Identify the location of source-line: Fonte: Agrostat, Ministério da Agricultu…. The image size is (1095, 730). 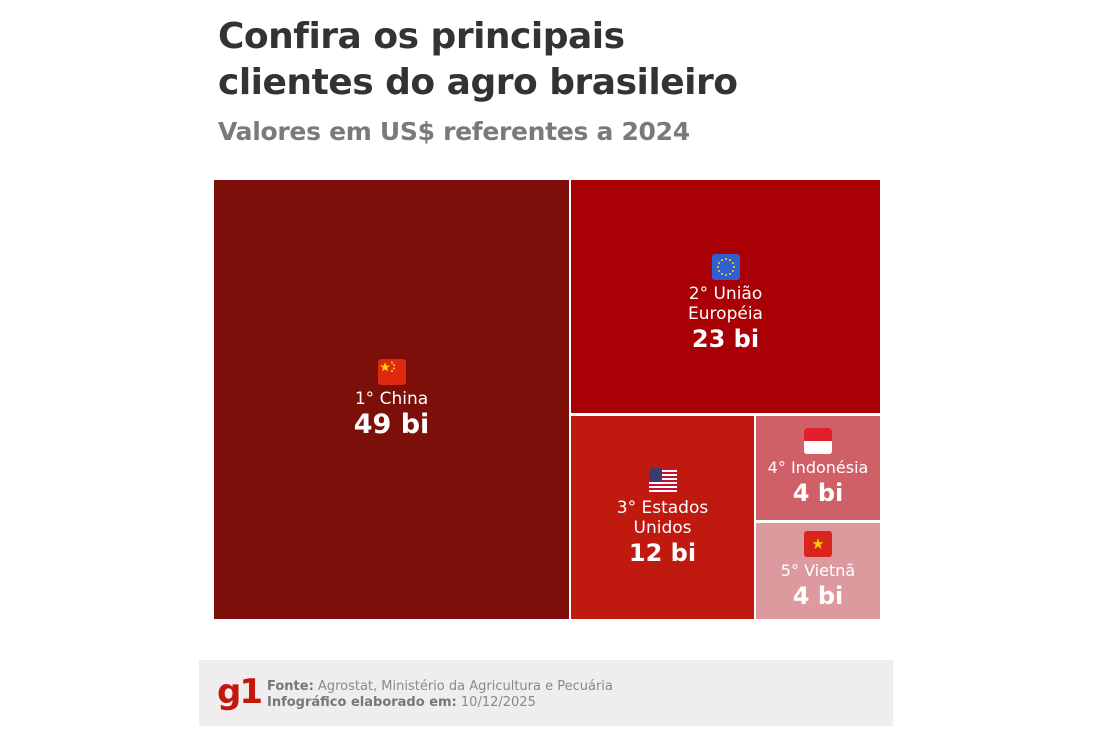
(440, 687).